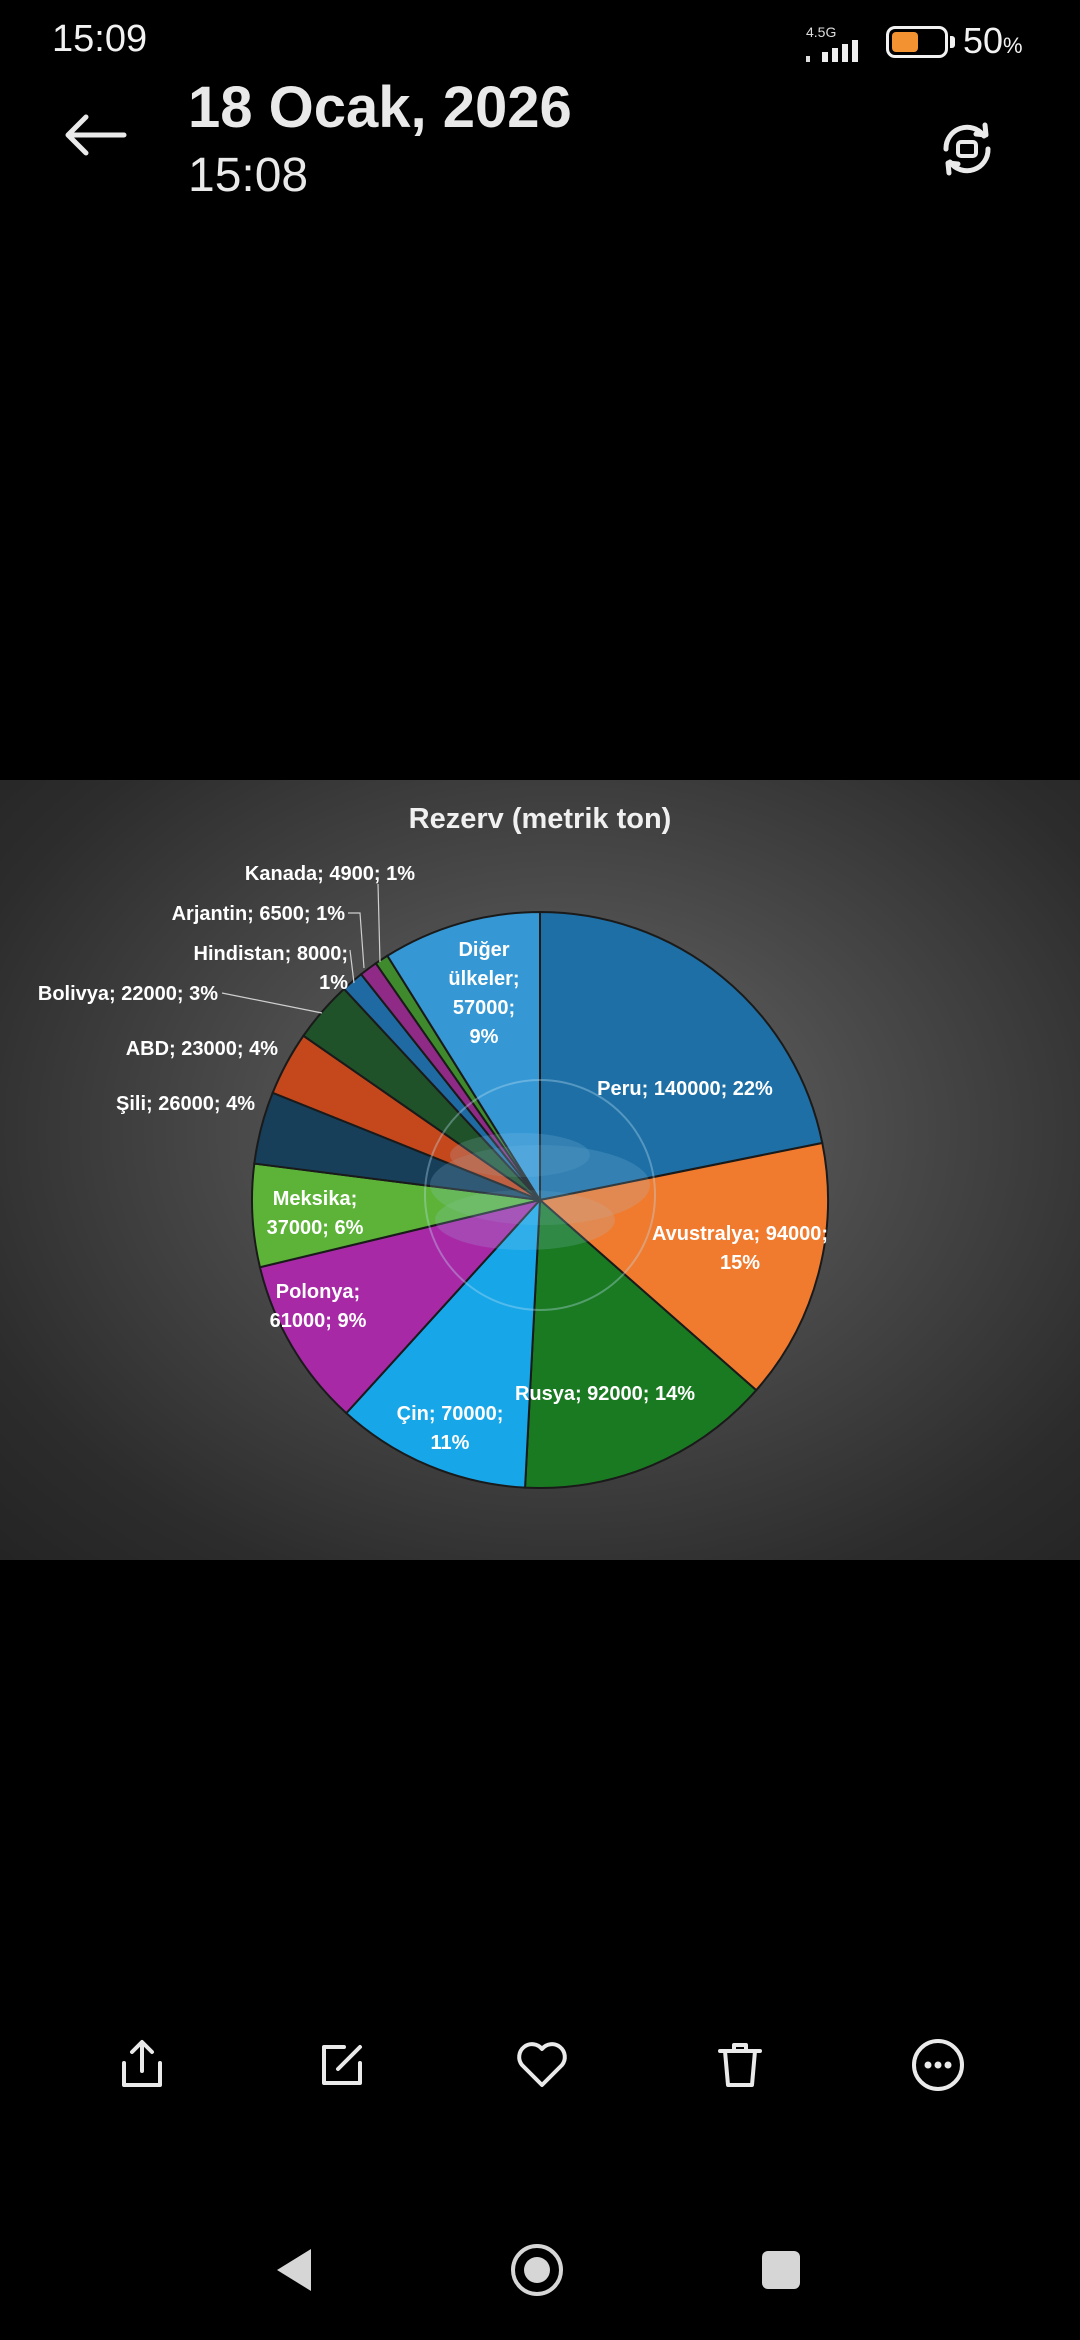  I want to click on slice-label-1: Peru; 140000; 22%, so click(685, 1089).